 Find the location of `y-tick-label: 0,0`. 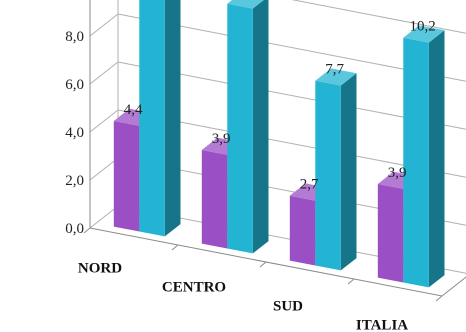

y-tick-label: 0,0 is located at coordinates (74, 229).